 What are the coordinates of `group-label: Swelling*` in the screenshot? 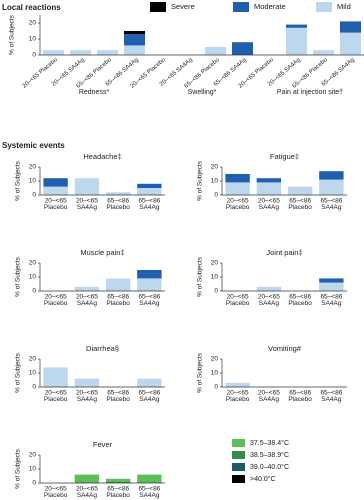 It's located at (202, 92).